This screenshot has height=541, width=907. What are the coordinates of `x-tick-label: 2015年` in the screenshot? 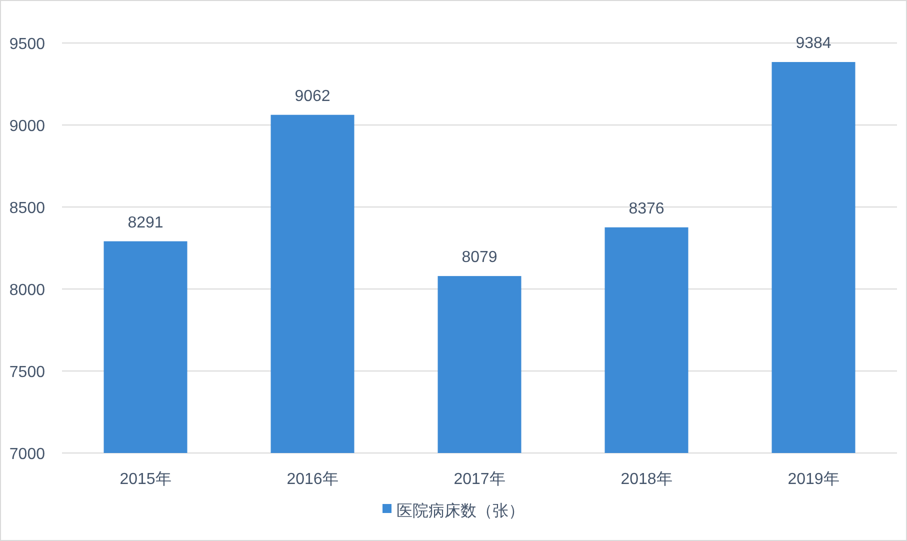 It's located at (146, 479).